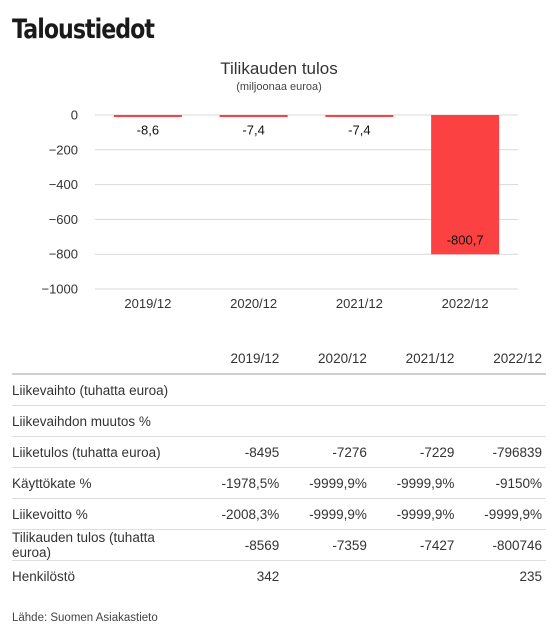  I want to click on table-row: Liikevaihdon muutos %, so click(279, 421).